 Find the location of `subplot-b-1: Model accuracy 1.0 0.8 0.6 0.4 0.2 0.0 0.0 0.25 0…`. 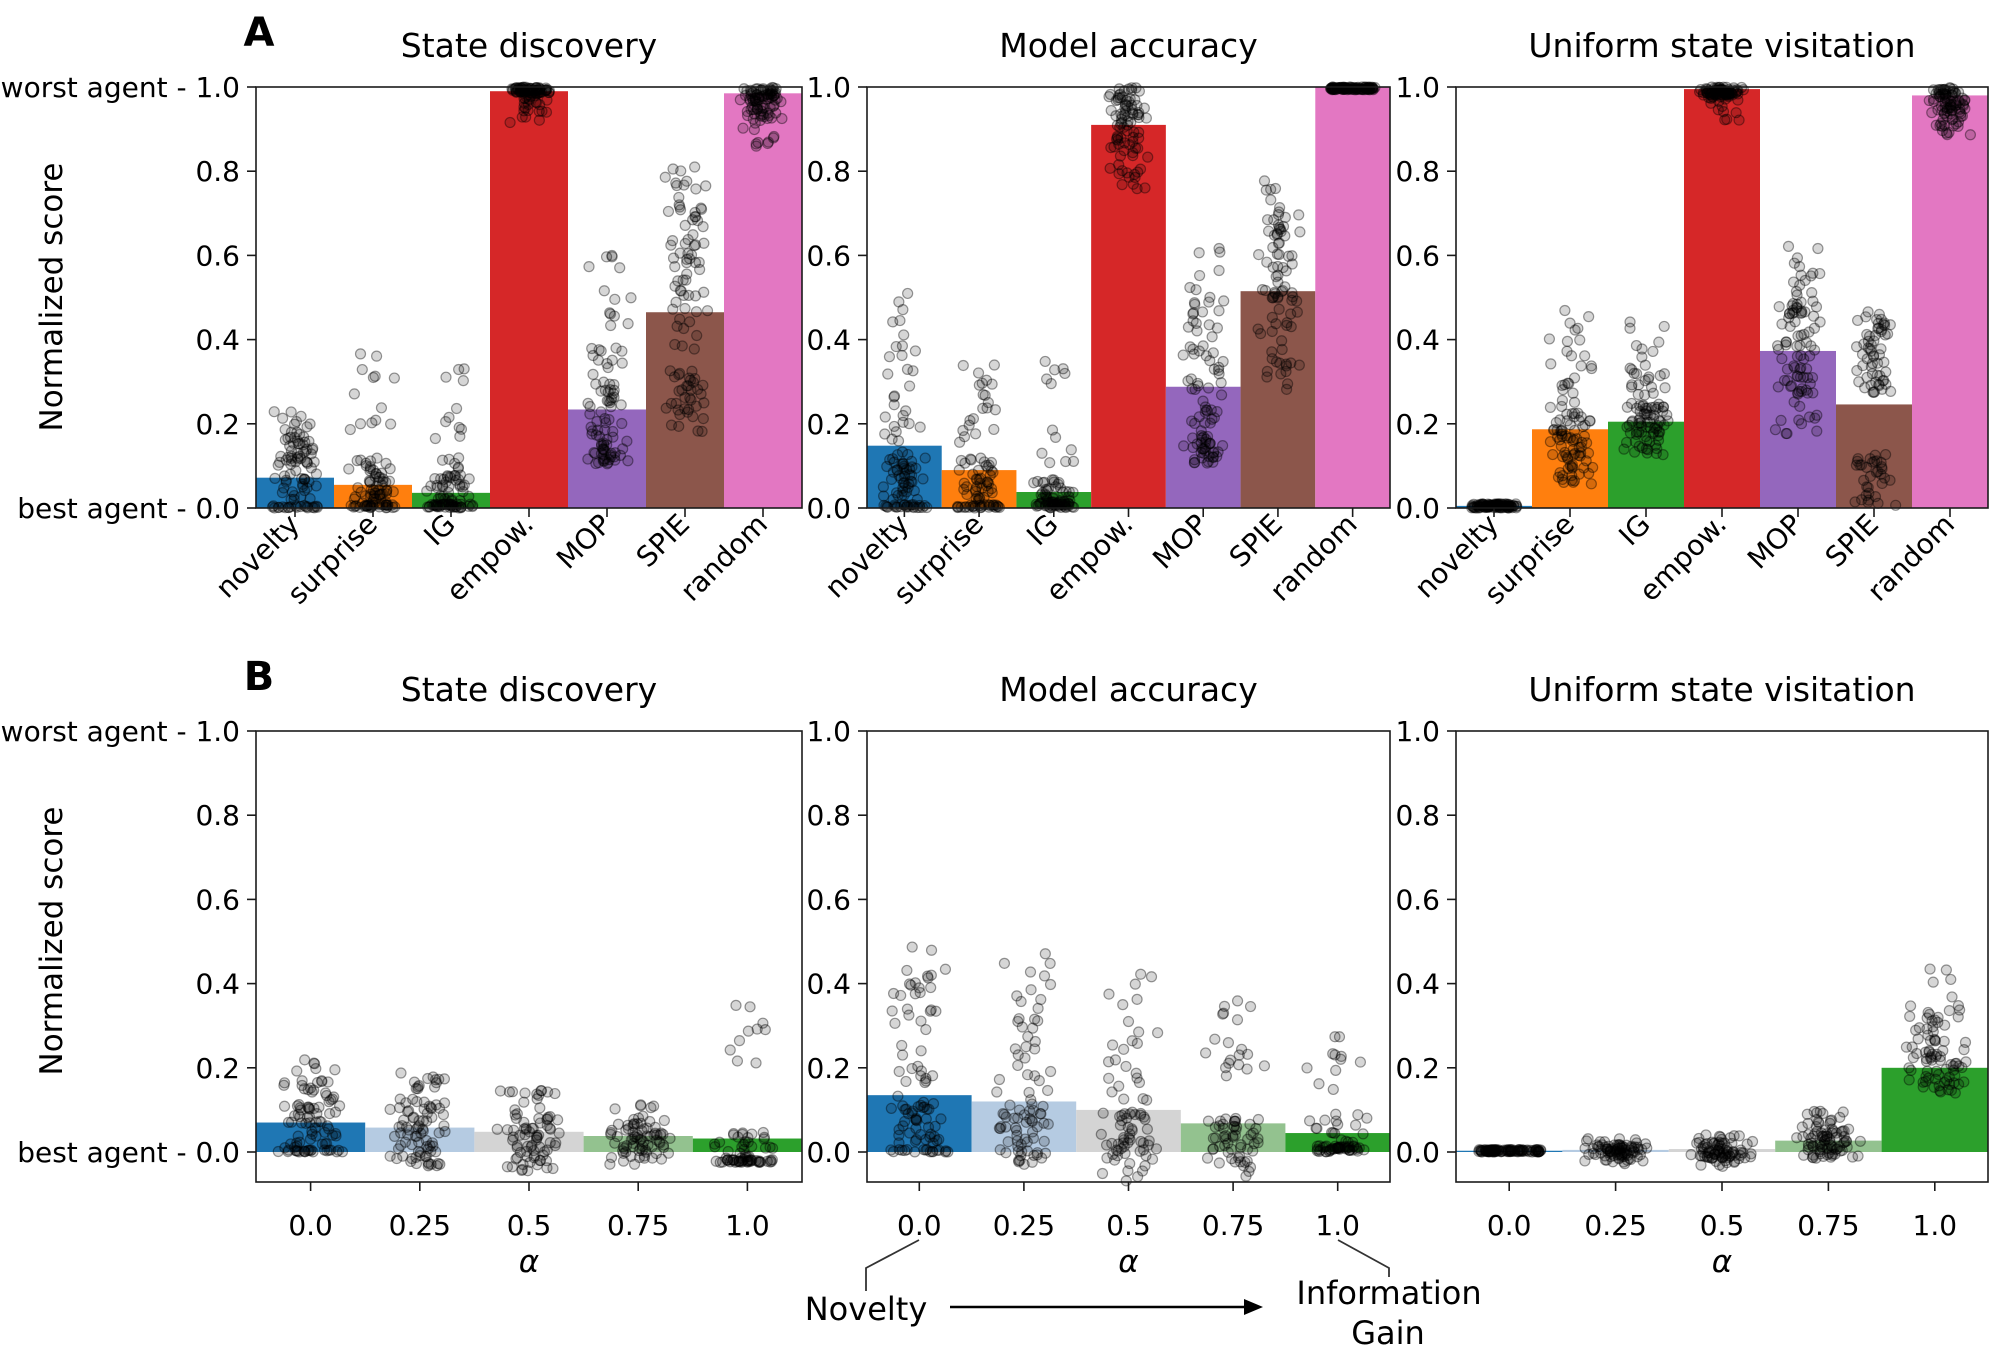

subplot-b-1: Model accuracy 1.0 0.8 0.6 0.4 0.2 0.0 0.0 0.25 0… is located at coordinates (1098, 975).